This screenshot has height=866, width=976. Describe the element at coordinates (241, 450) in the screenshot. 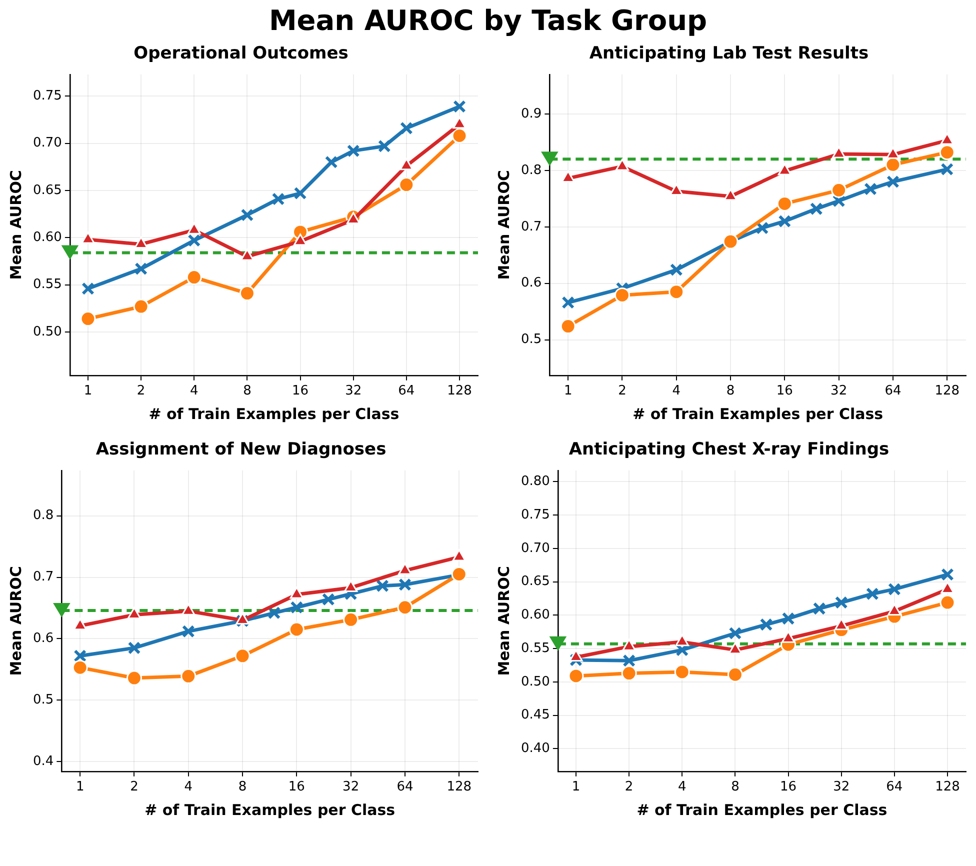

I see `chart-title: Assignment of New Diagnoses` at that location.